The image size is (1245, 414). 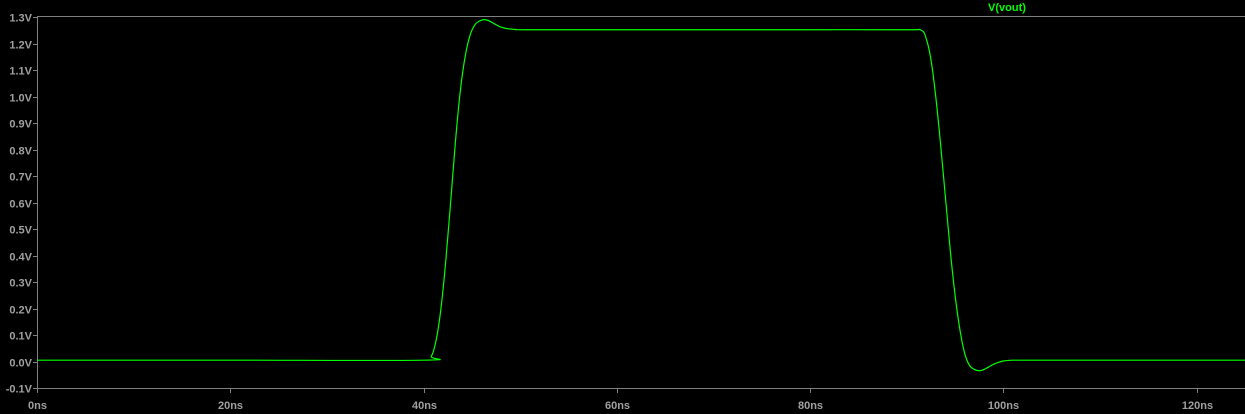 What do you see at coordinates (19, 390) in the screenshot?
I see `y-tick-label: -0.1V` at bounding box center [19, 390].